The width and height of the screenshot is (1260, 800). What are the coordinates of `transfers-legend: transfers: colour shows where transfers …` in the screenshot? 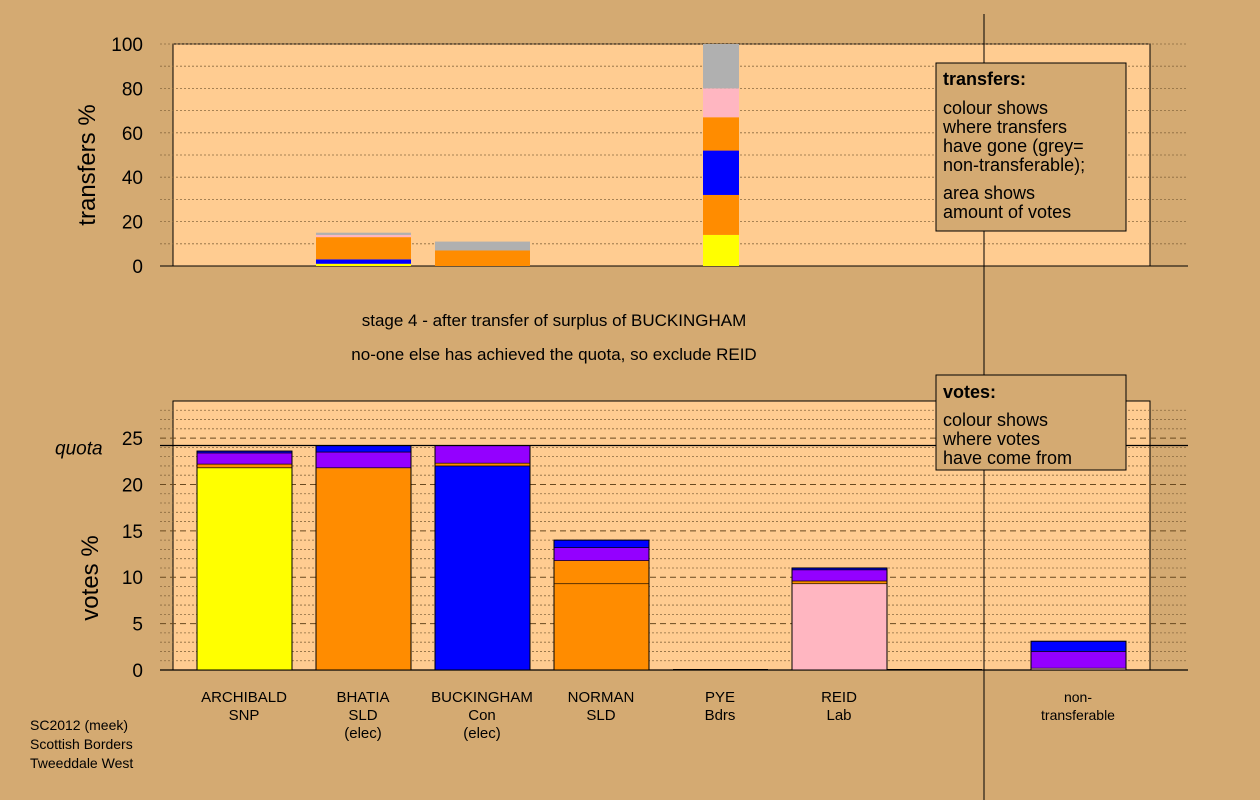 It's located at (1031, 147).